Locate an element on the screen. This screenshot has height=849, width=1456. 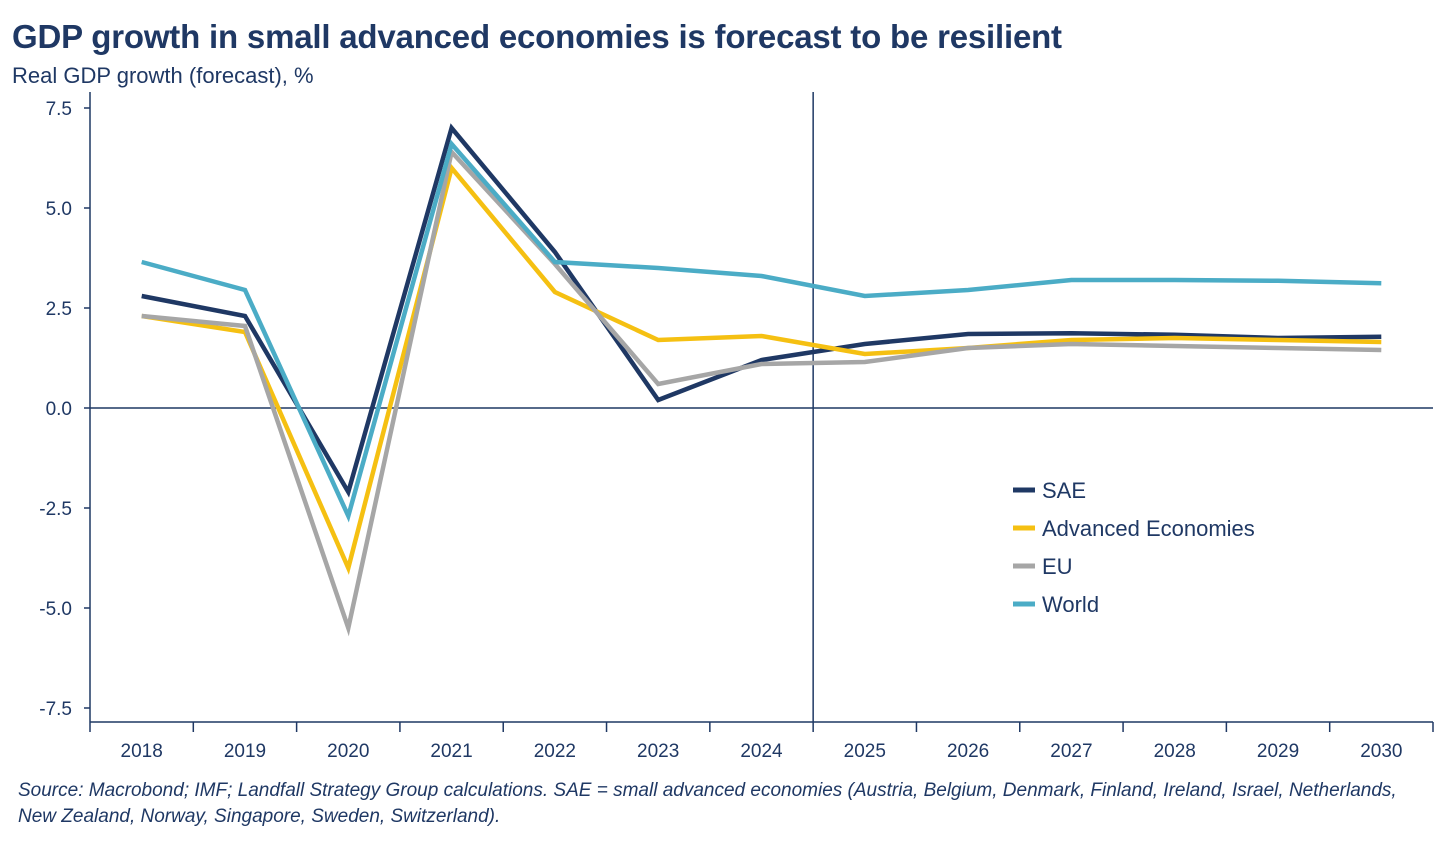
x-tick-label: 2019 is located at coordinates (245, 751).